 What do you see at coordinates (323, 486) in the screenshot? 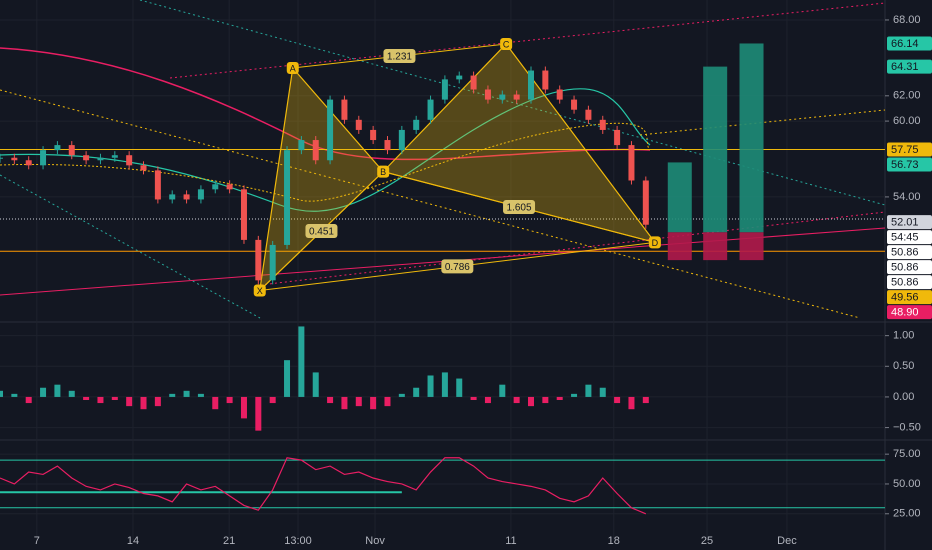
I see `rsi-line` at bounding box center [323, 486].